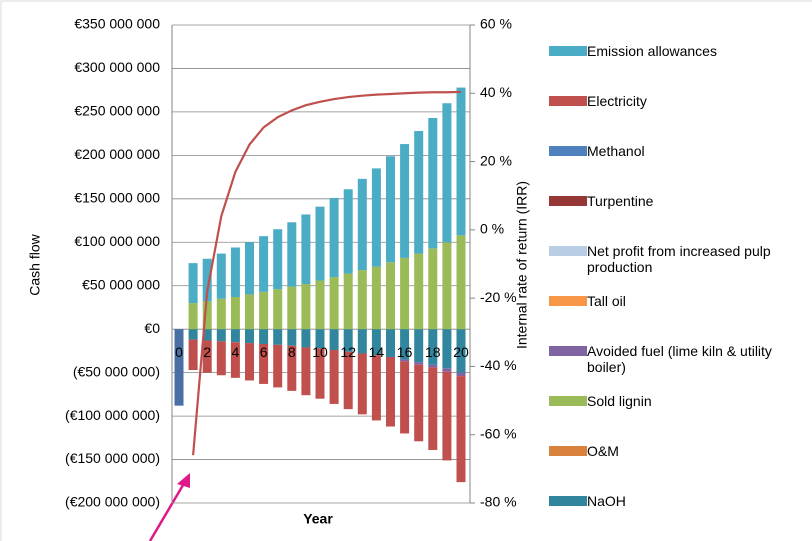 The image size is (812, 541). What do you see at coordinates (498, 502) in the screenshot?
I see `y2-tick-label: -80 %` at bounding box center [498, 502].